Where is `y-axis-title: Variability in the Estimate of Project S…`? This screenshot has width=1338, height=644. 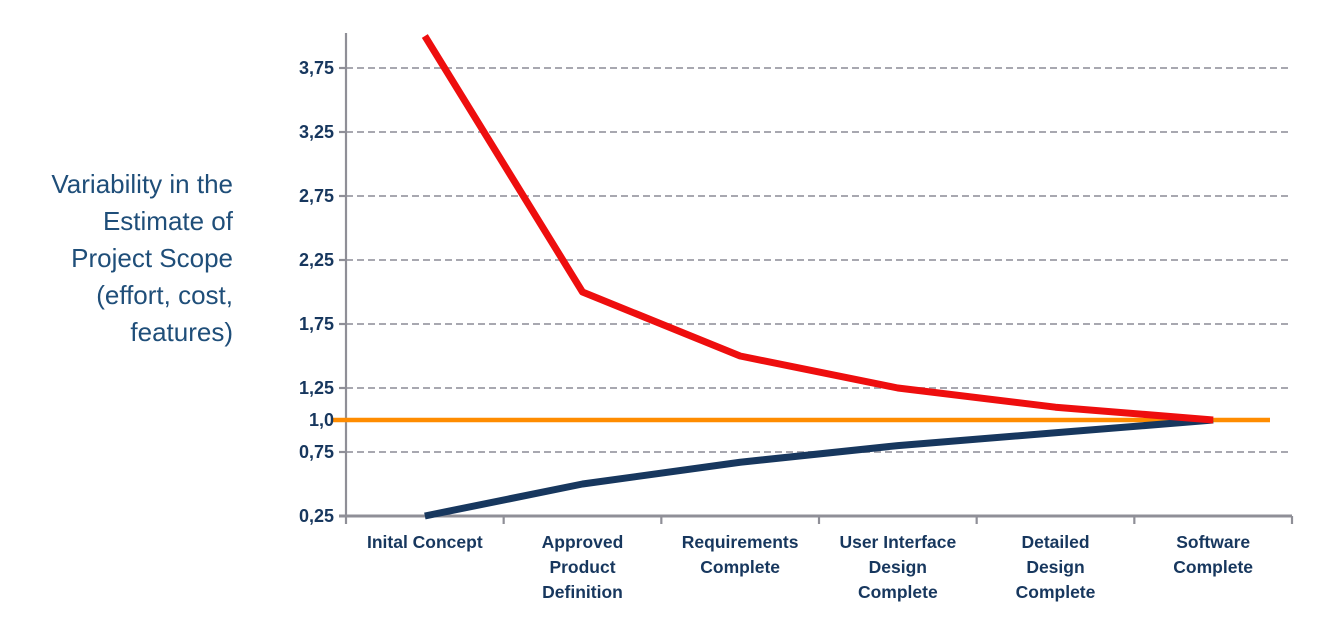
y-axis-title: Variability in the Estimate of Project S… is located at coordinates (142, 258).